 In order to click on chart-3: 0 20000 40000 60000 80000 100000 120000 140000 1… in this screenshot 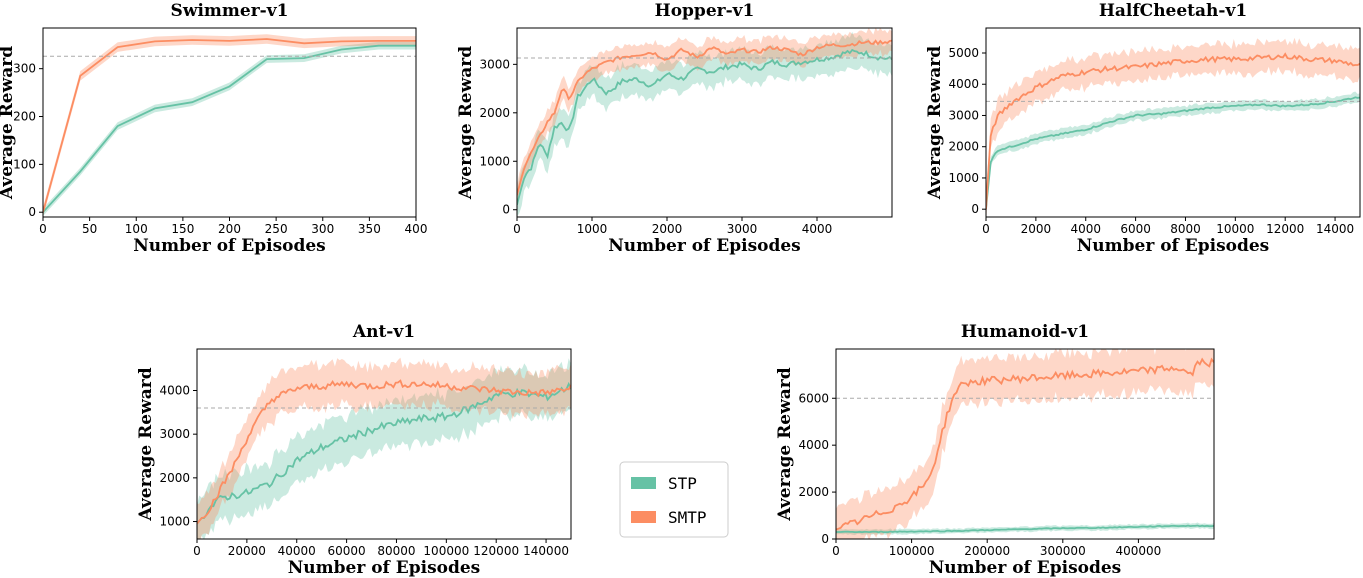, I will do `click(354, 450)`.